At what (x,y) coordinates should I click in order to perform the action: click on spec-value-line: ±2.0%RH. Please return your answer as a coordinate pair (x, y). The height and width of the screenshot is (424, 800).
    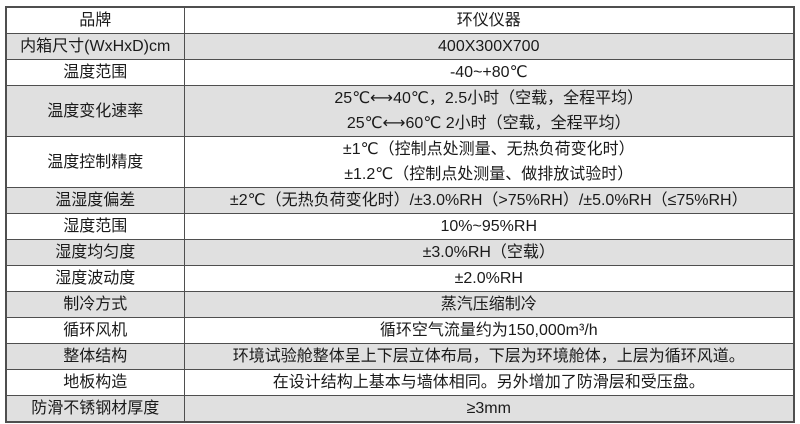
    Looking at the image, I should click on (488, 278).